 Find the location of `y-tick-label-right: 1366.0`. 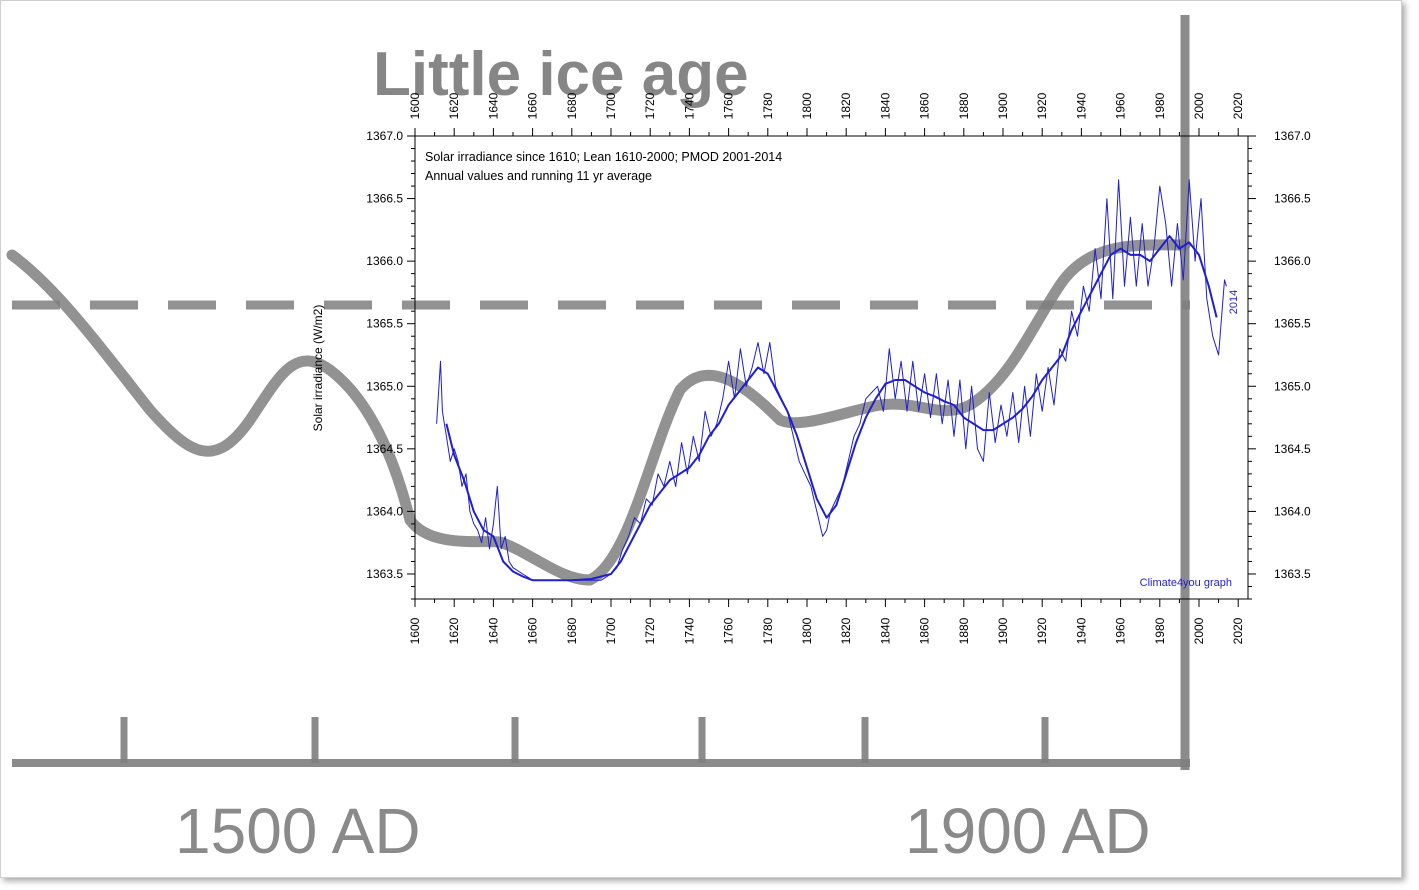

y-tick-label-right: 1366.0 is located at coordinates (1292, 261).